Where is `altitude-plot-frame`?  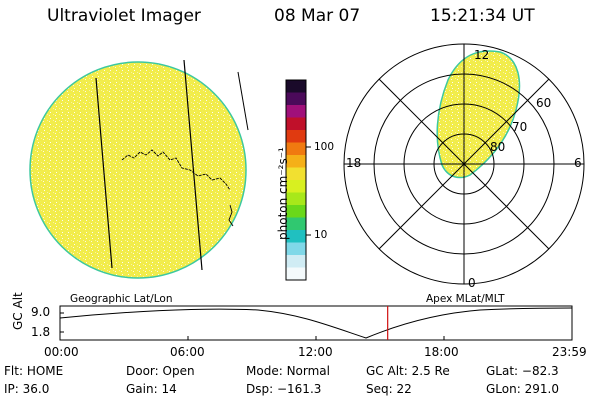
altitude-plot-frame is located at coordinates (316, 323).